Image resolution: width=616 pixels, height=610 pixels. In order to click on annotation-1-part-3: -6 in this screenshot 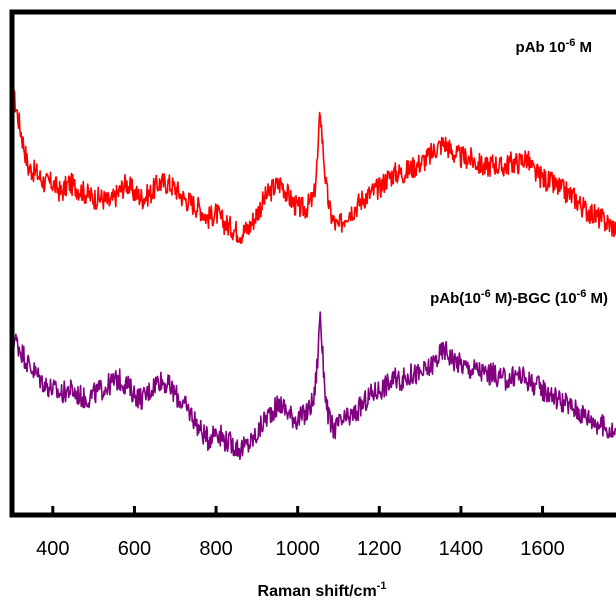, I will do `click(582, 294)`.